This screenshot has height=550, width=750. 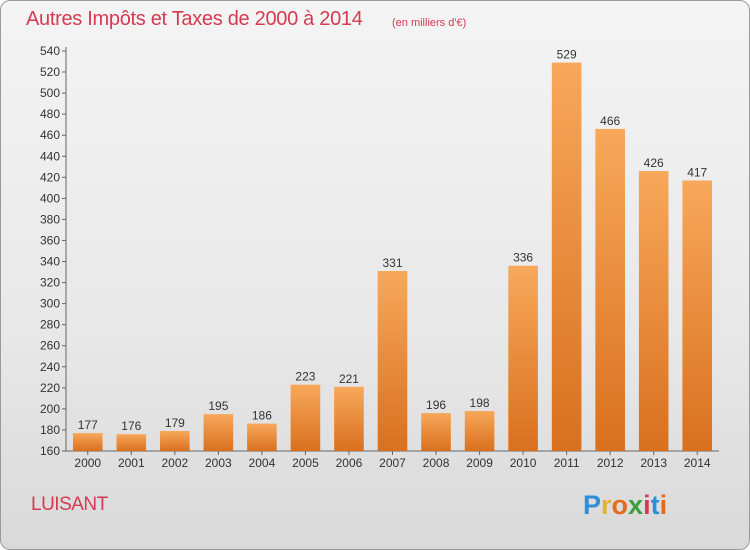 What do you see at coordinates (50, 430) in the screenshot?
I see `y-tick-label: 180` at bounding box center [50, 430].